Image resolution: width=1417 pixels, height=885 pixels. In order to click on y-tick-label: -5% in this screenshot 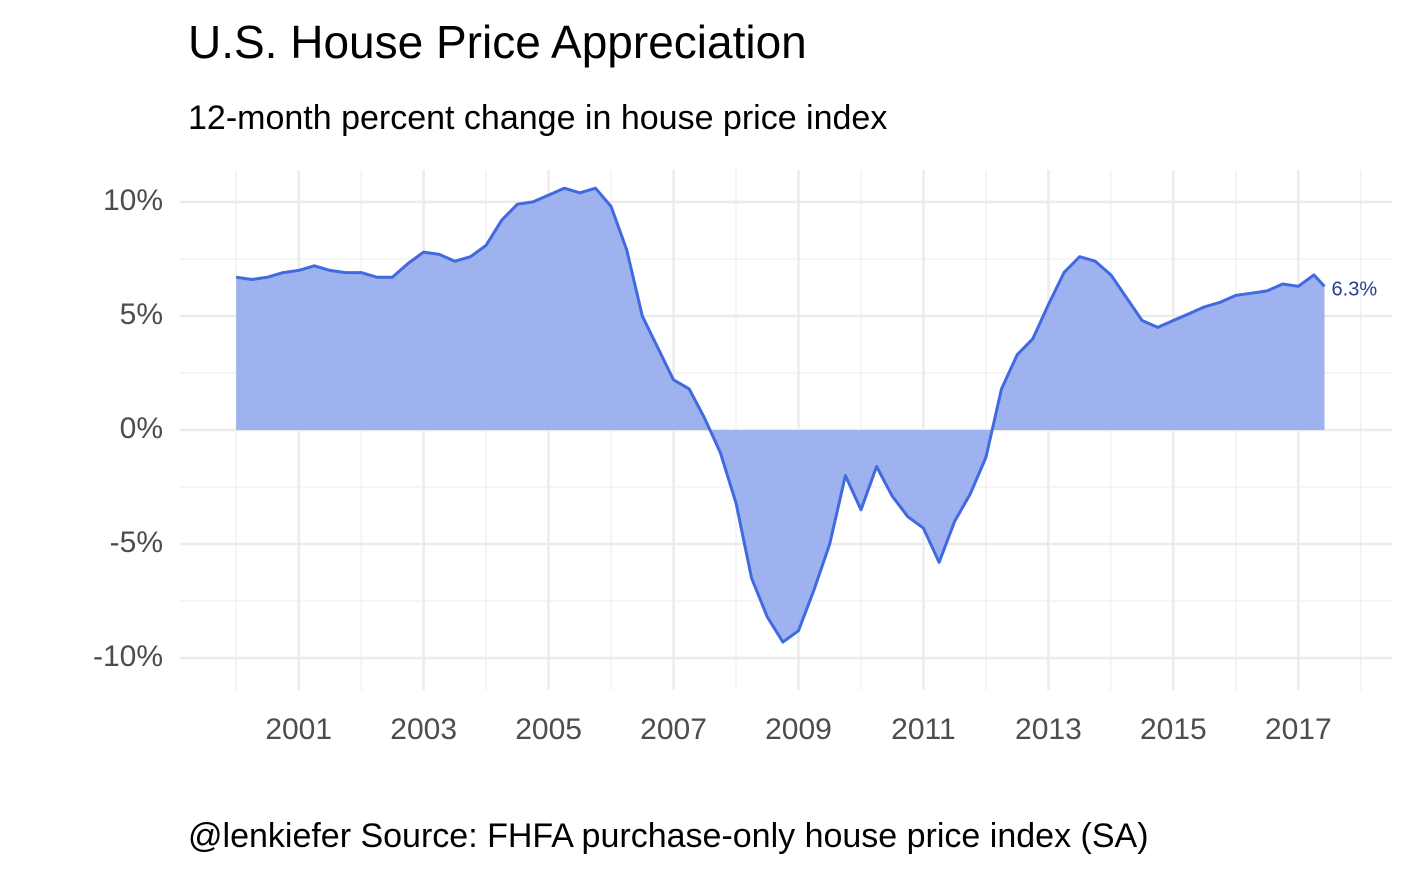, I will do `click(136, 542)`.